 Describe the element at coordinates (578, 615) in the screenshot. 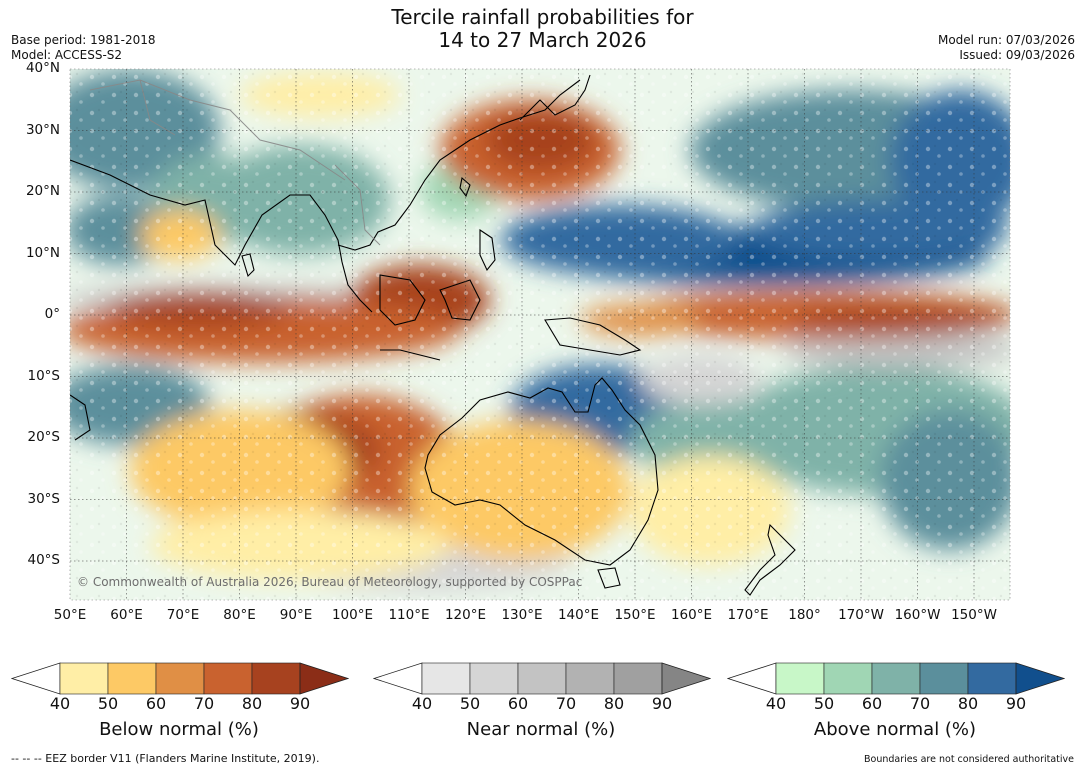

I see `longitude-label: 140°E` at that location.